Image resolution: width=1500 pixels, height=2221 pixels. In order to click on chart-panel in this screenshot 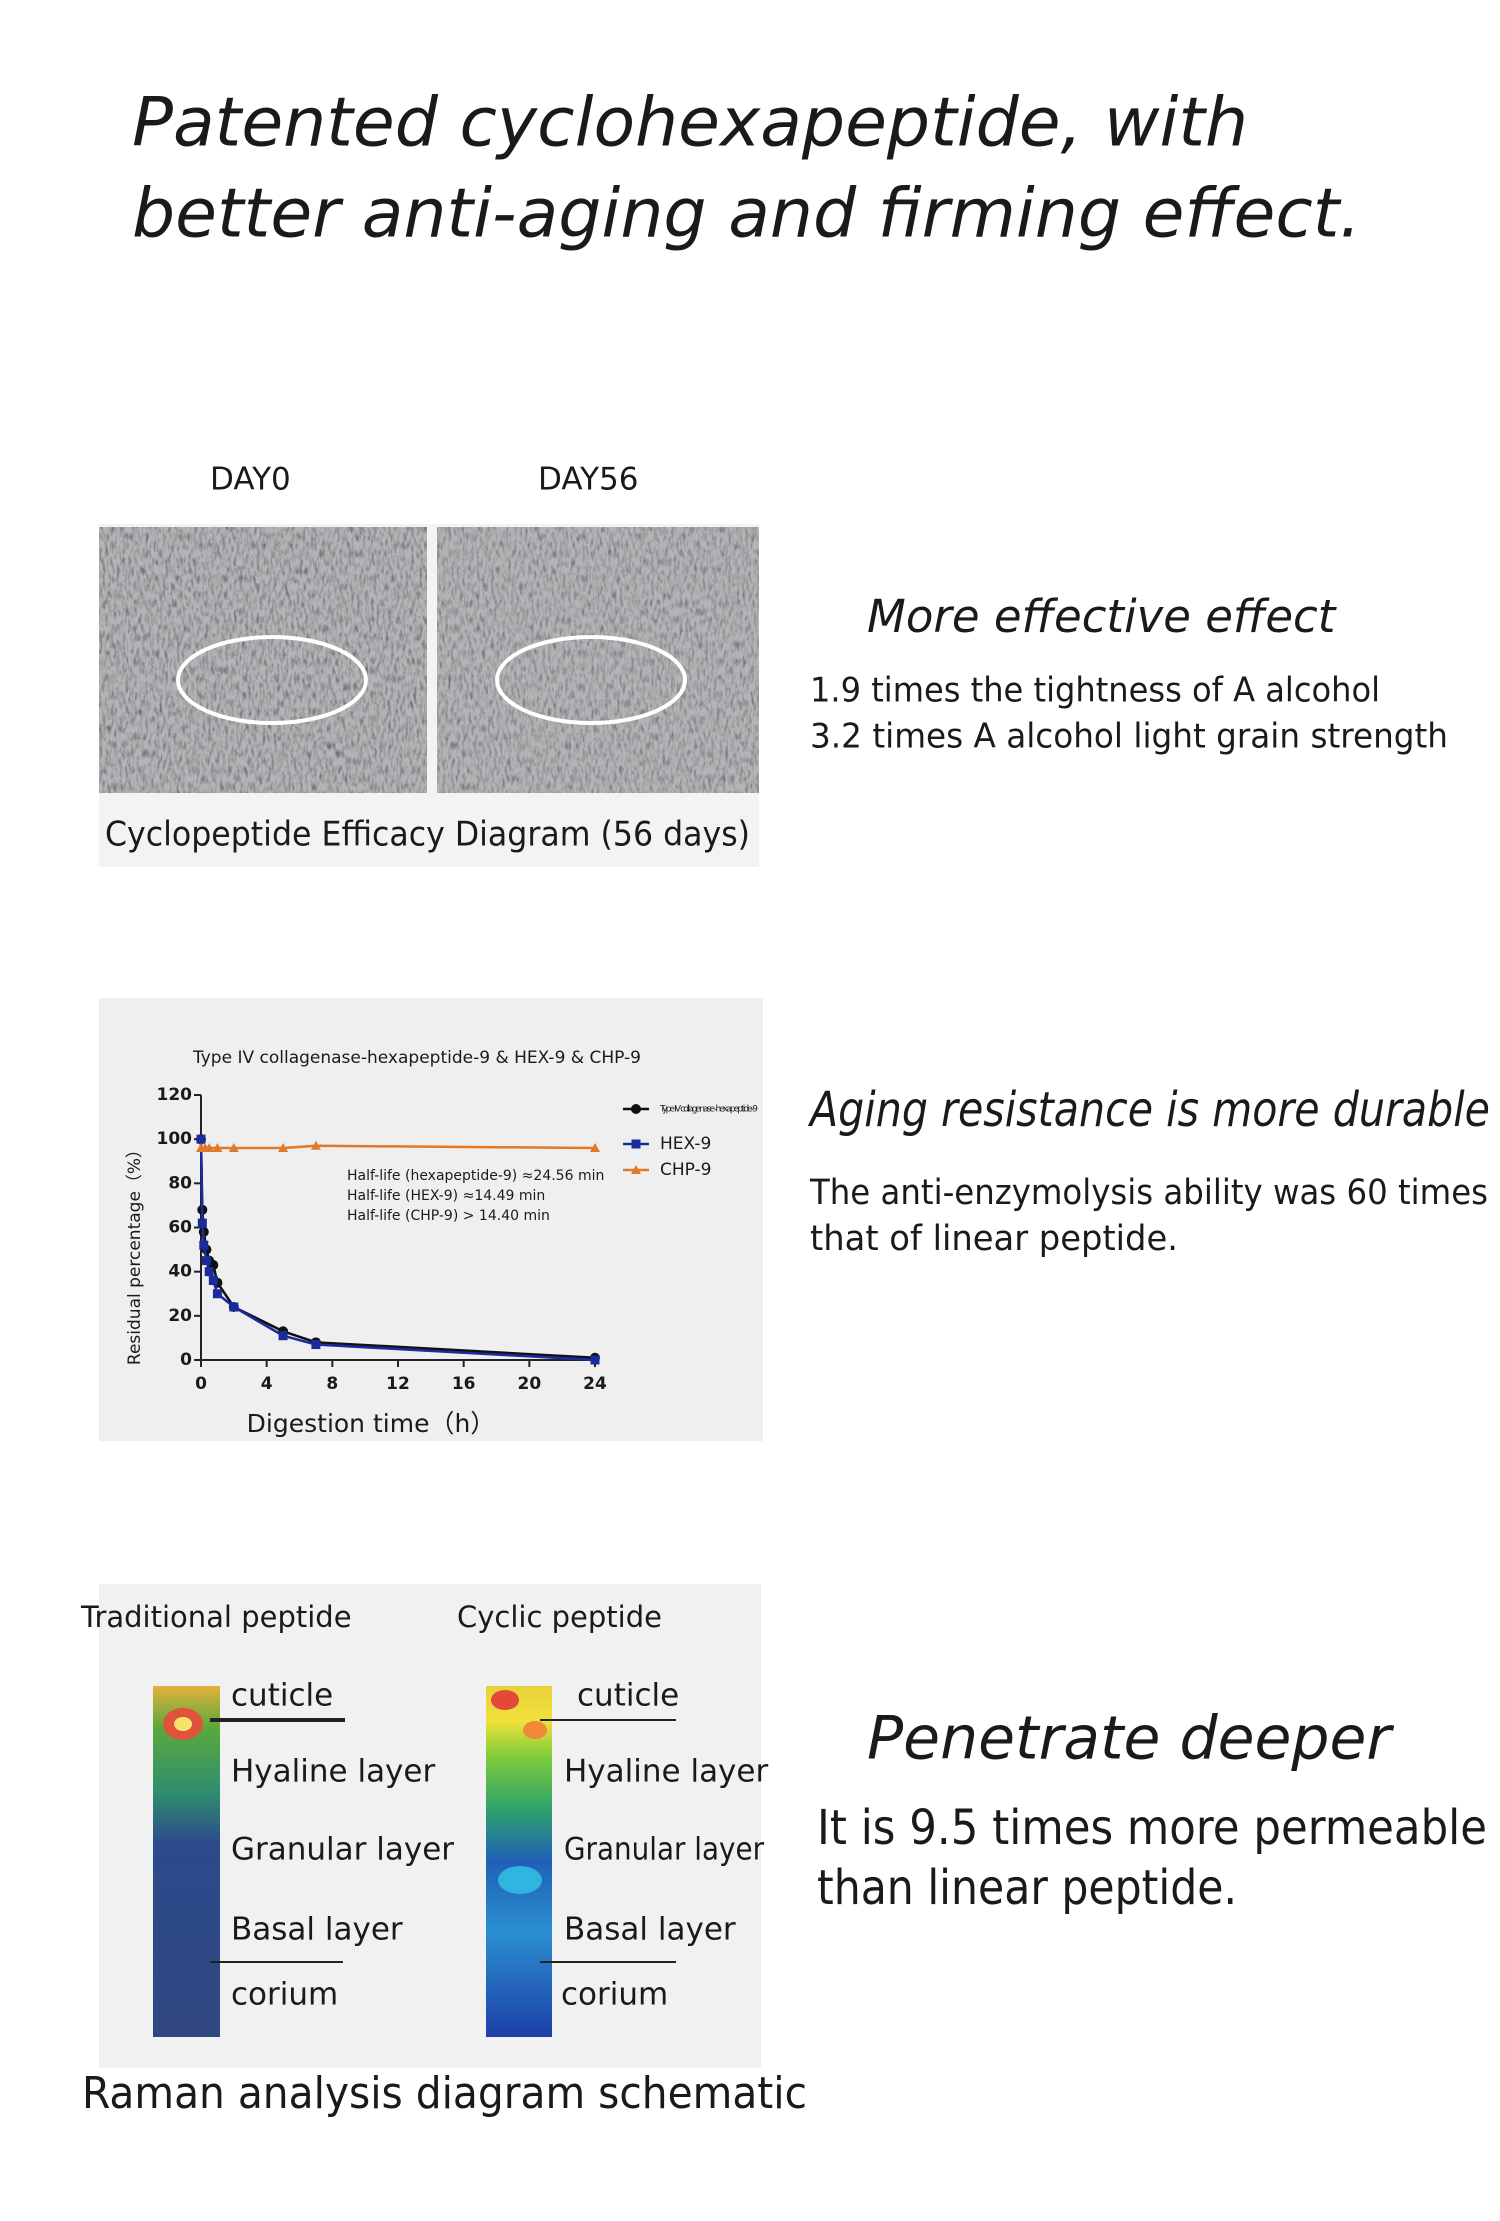, I will do `click(431, 1219)`.